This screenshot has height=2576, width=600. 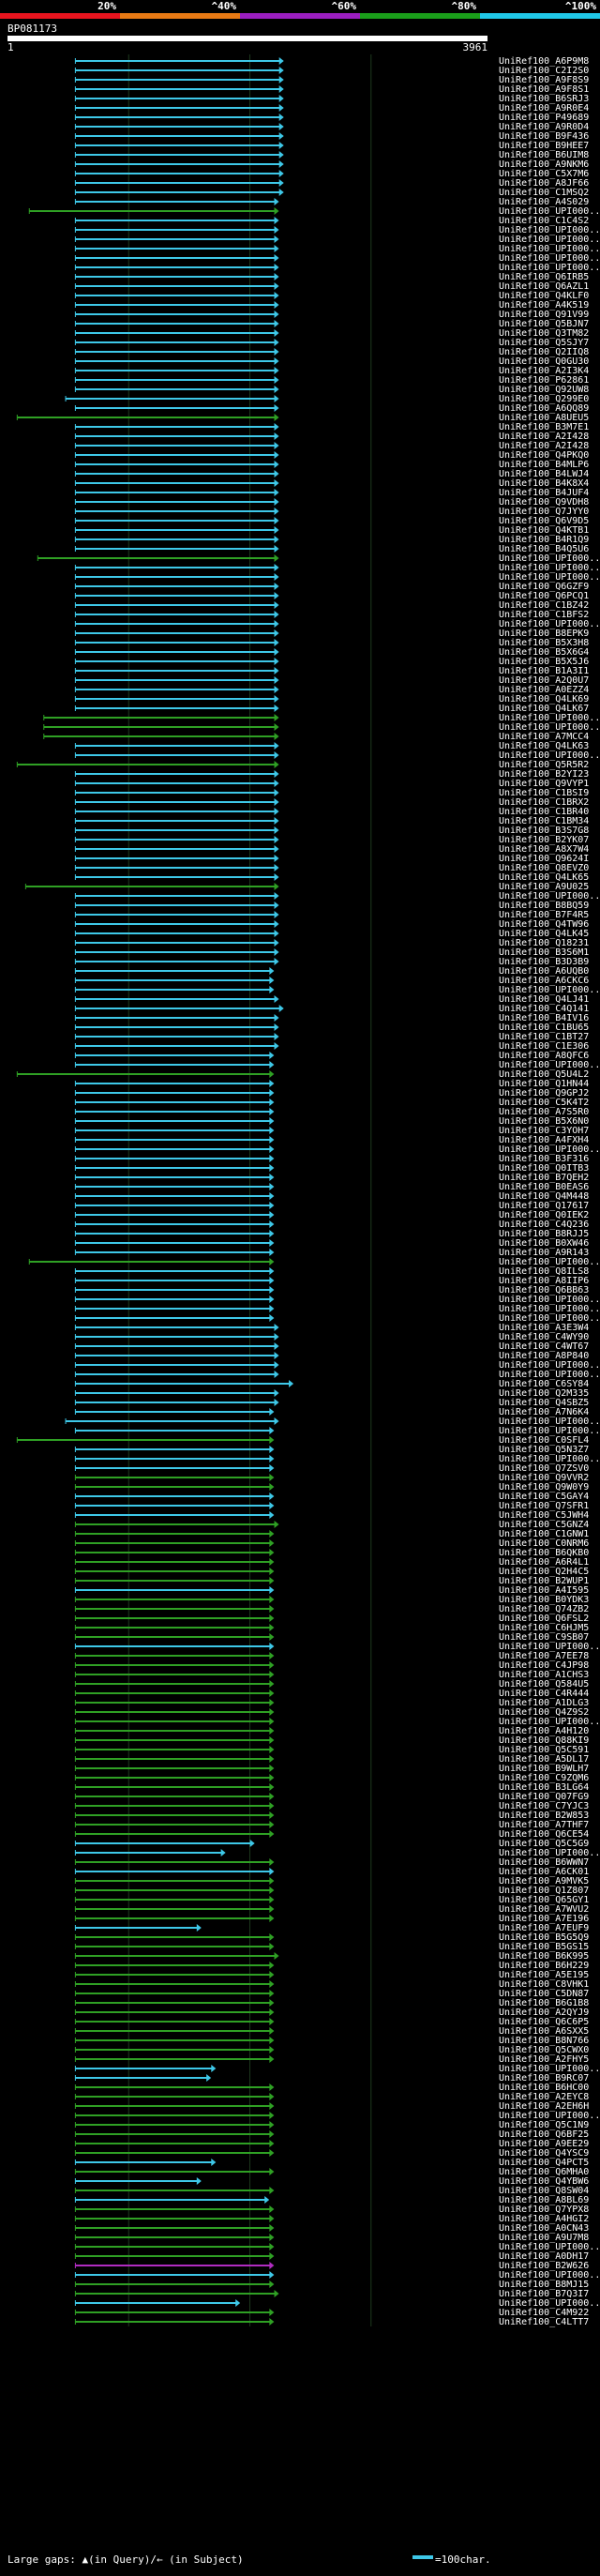 What do you see at coordinates (544, 587) in the screenshot?
I see `hit-label: UniRef100_Q6GZF9` at bounding box center [544, 587].